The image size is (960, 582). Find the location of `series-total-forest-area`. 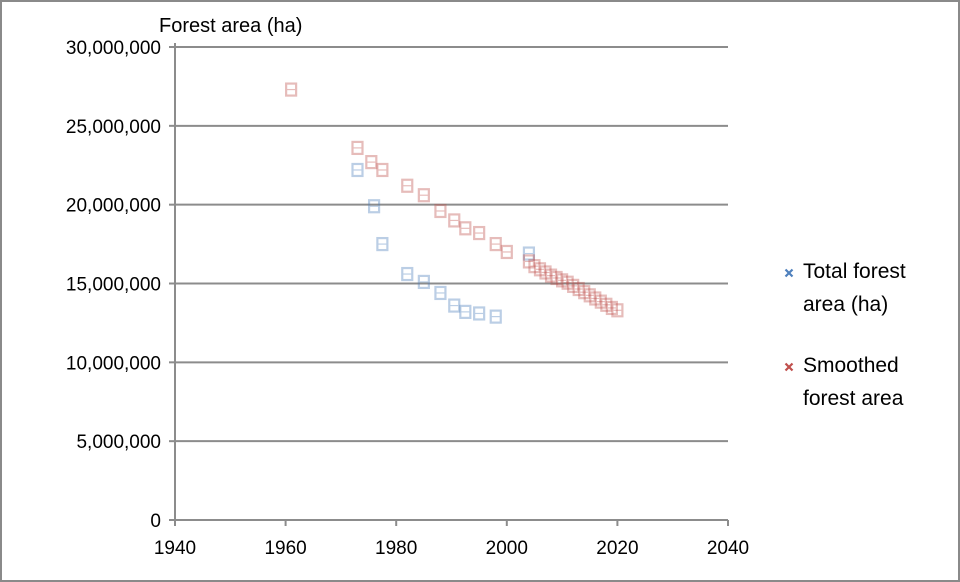

series-total-forest-area is located at coordinates (443, 243).